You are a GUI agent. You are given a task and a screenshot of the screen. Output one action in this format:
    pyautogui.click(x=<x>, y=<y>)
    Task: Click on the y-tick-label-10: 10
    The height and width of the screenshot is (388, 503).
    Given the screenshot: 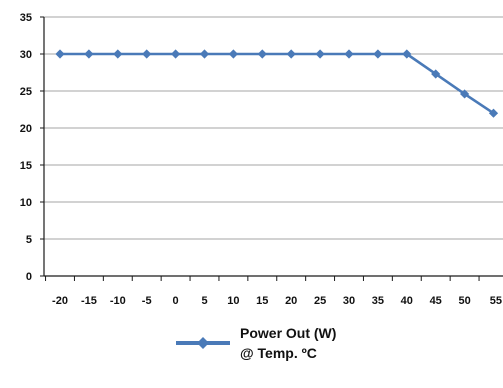 What is the action you would take?
    pyautogui.click(x=26, y=203)
    